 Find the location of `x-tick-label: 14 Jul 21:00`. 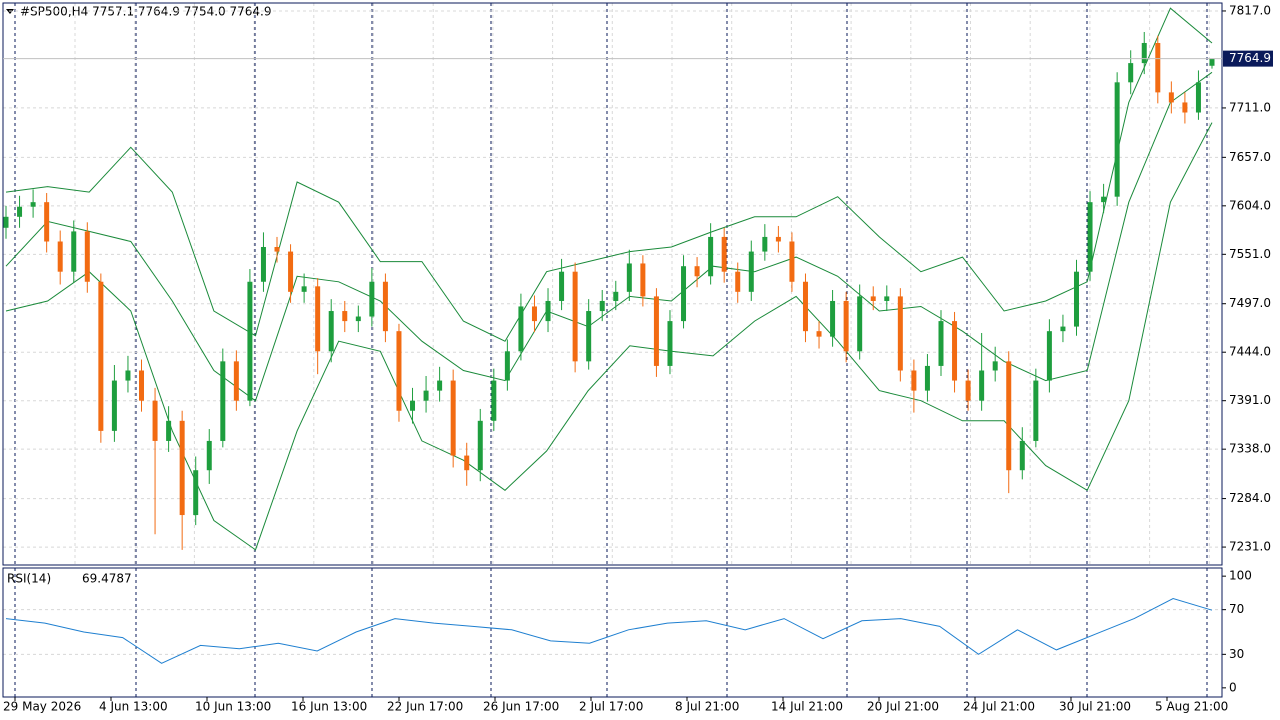

x-tick-label: 14 Jul 21:00 is located at coordinates (807, 707).